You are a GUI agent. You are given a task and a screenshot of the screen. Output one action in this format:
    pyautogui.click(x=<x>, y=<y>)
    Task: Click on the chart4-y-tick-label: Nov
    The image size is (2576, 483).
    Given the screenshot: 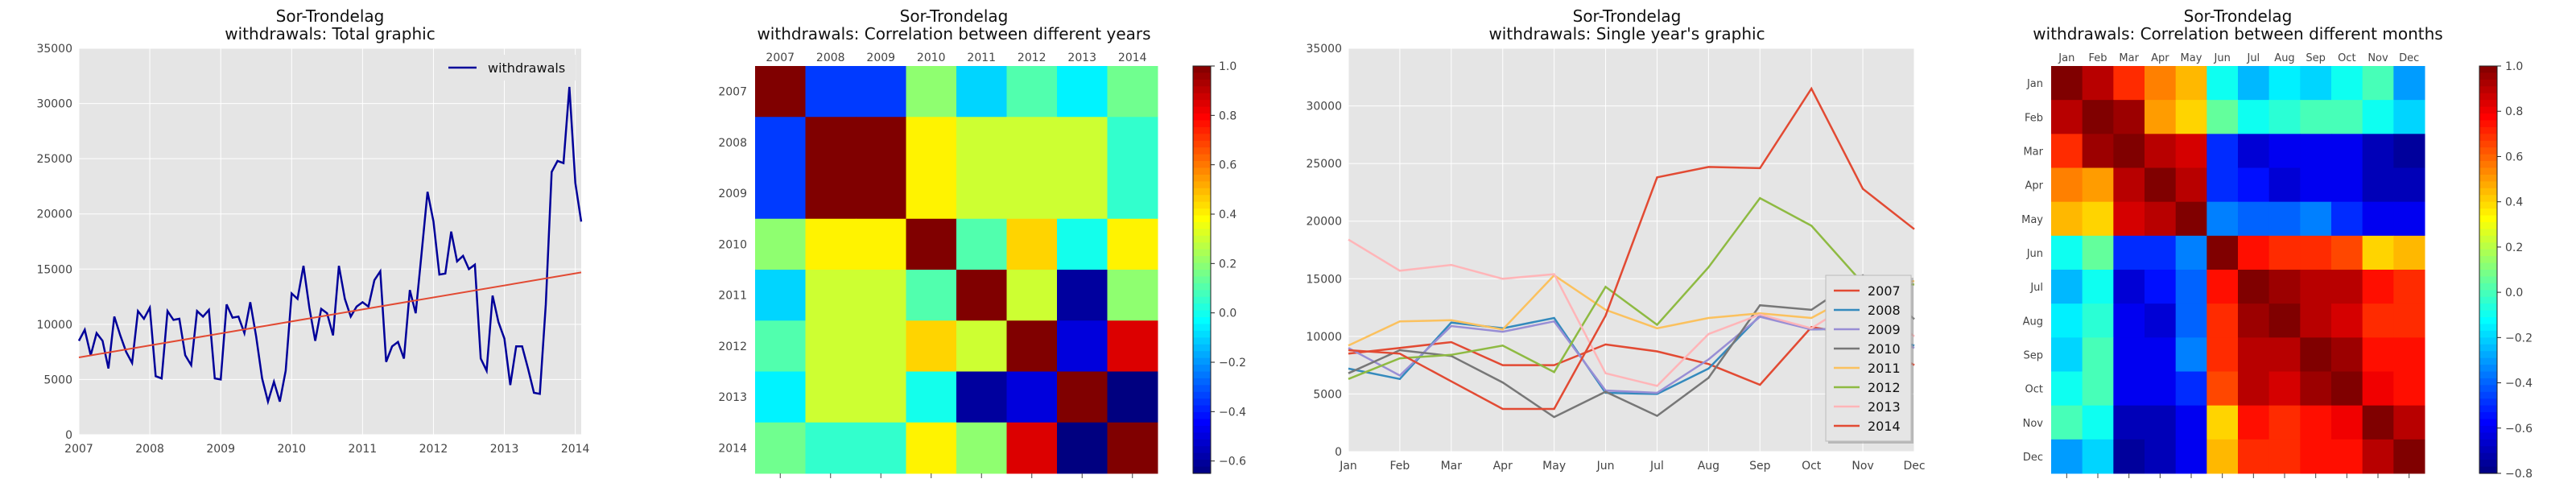 What is the action you would take?
    pyautogui.click(x=2033, y=424)
    